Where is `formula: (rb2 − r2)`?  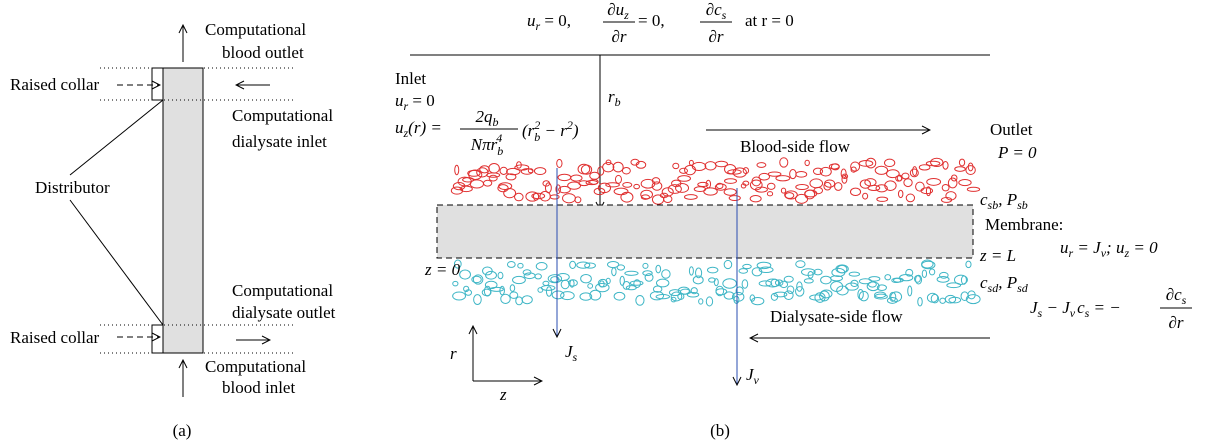
formula: (rb2 − r2) is located at coordinates (550, 131).